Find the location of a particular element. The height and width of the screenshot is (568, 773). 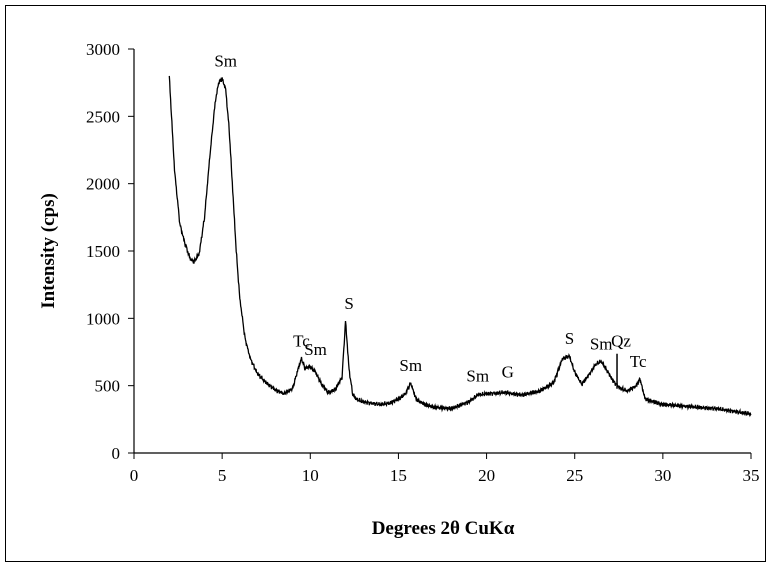

x-tick-label: 0 is located at coordinates (134, 475).